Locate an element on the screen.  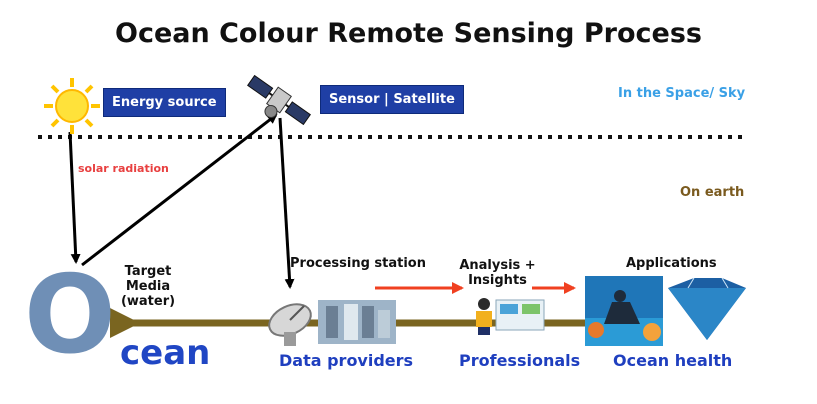
timeline-arrow-tail is located at coordinates (125, 323).